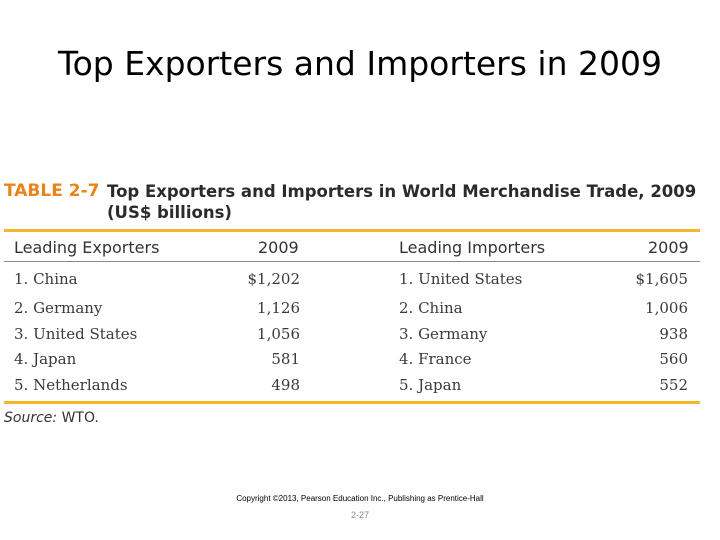 The image size is (720, 540). I want to click on export-value: $1,202, so click(274, 279).